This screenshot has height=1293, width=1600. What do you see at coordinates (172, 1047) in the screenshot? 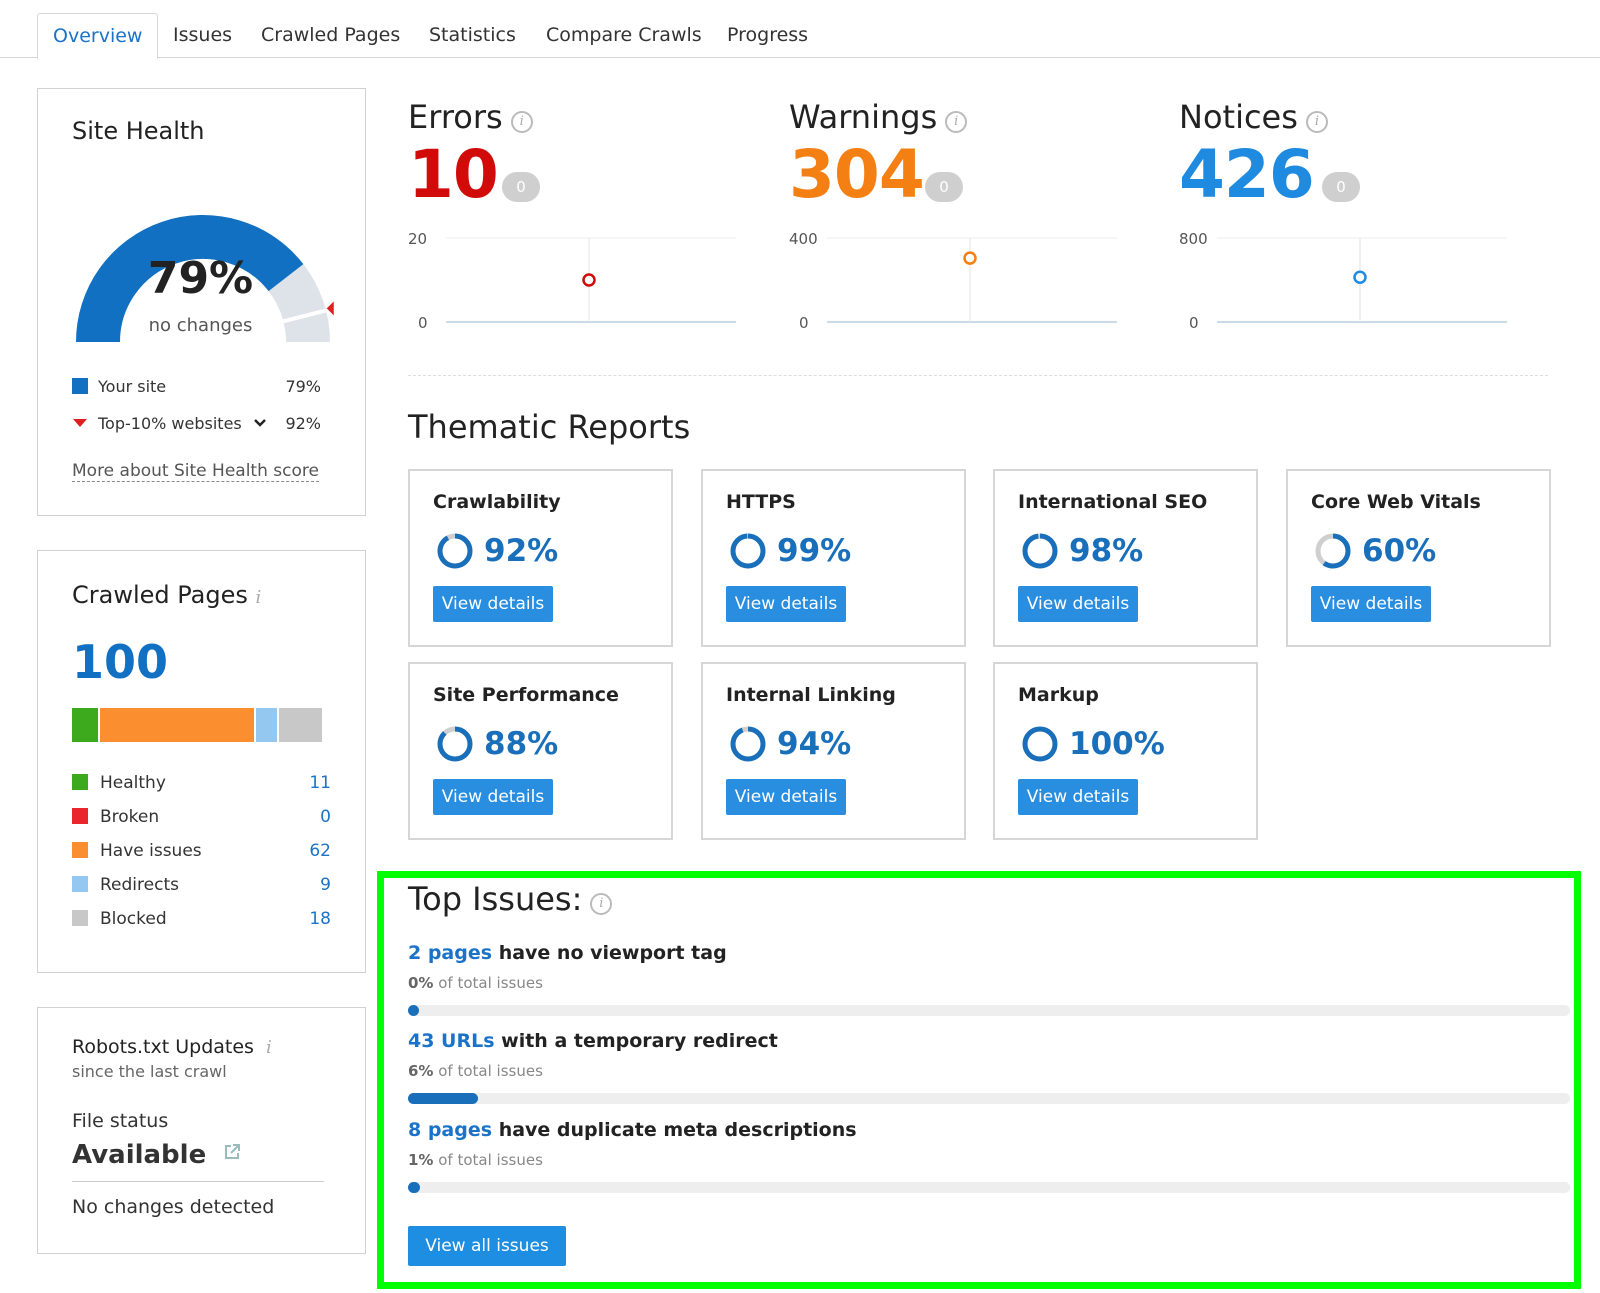
I see `robots-title: Robots.txt Updates i` at bounding box center [172, 1047].